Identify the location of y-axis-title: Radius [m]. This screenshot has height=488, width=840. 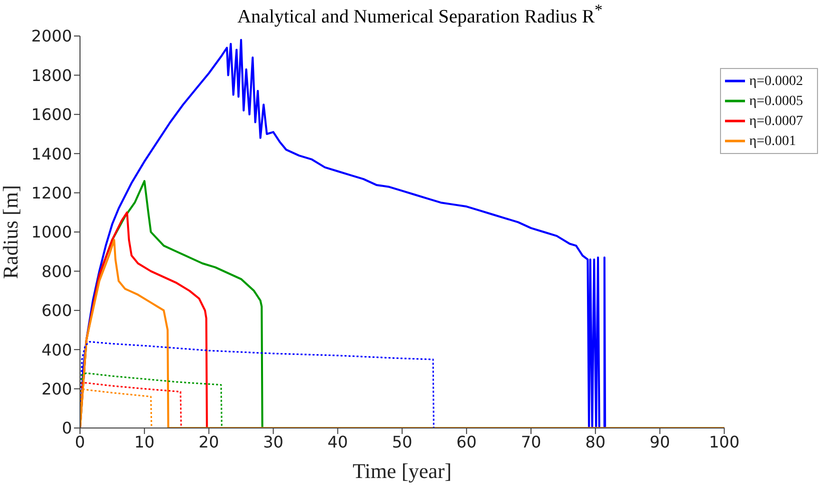
(11, 232).